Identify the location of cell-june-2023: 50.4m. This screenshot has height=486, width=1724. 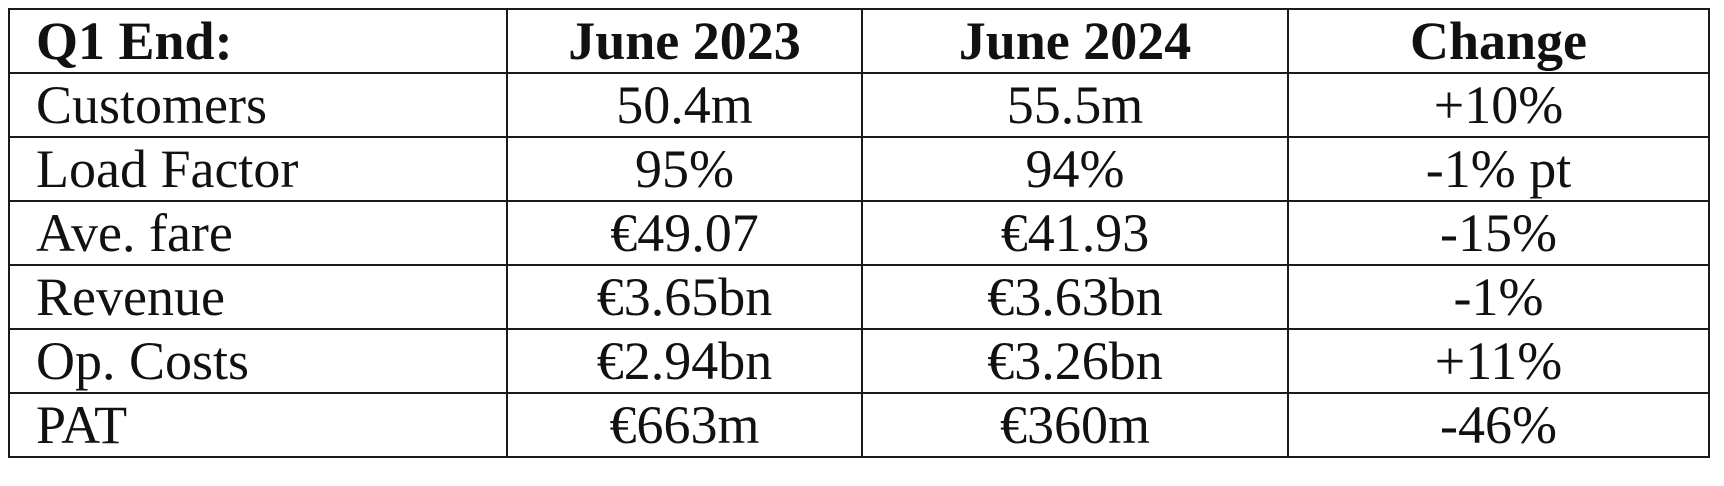
(684, 105).